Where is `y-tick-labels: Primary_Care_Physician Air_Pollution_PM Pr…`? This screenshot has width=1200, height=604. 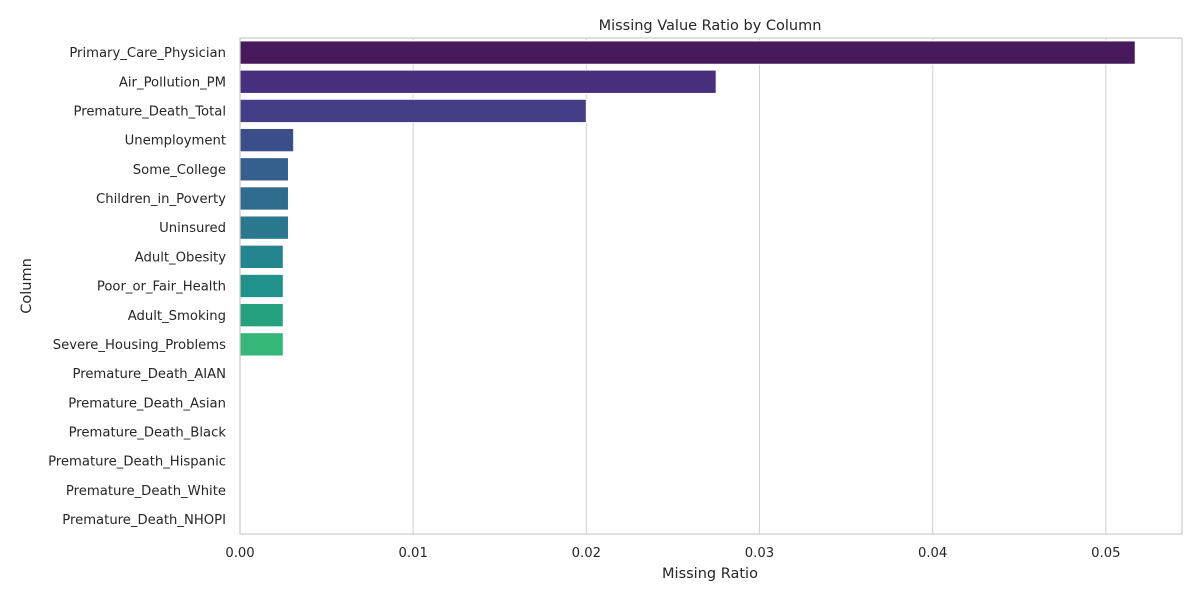 y-tick-labels: Primary_Care_Physician Air_Pollution_PM Pr… is located at coordinates (137, 287).